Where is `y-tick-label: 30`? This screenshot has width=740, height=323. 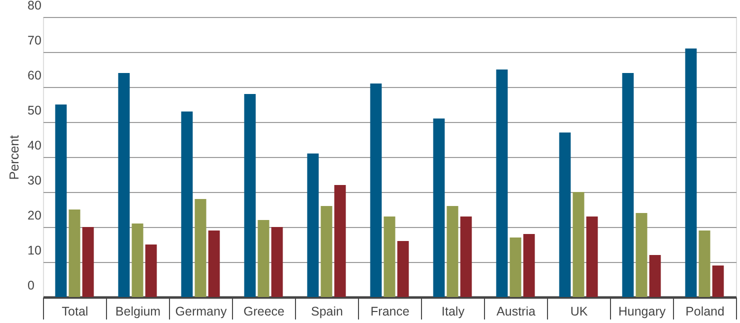 y-tick-label: 30 is located at coordinates (35, 181).